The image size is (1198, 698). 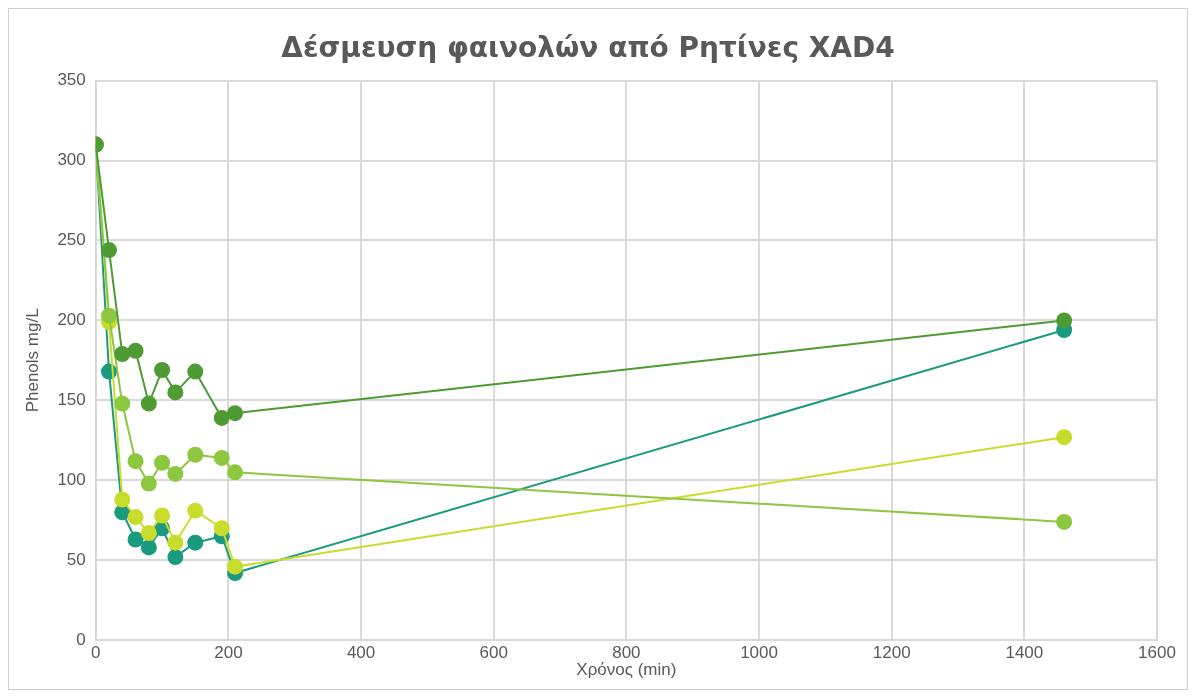 I want to click on y-tick-label: 200, so click(x=71, y=320).